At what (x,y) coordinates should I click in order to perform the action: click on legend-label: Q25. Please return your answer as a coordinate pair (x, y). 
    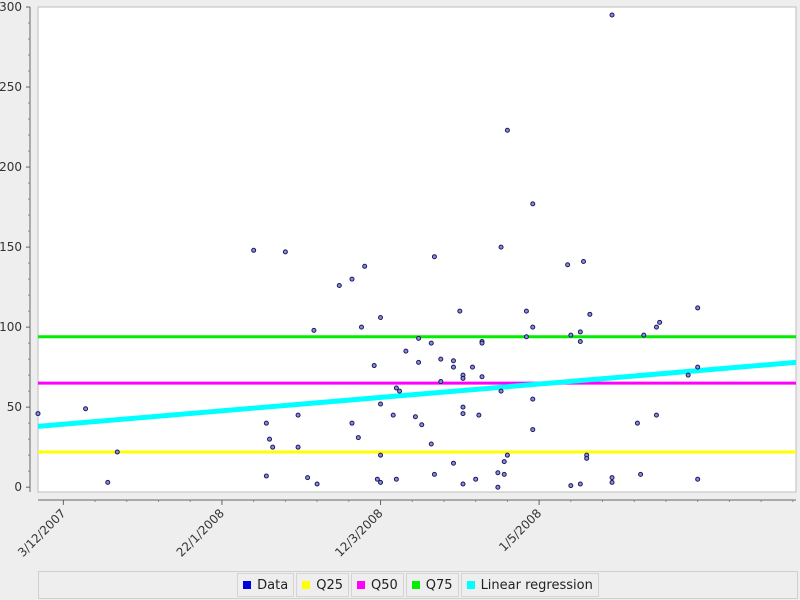
    Looking at the image, I should click on (329, 585).